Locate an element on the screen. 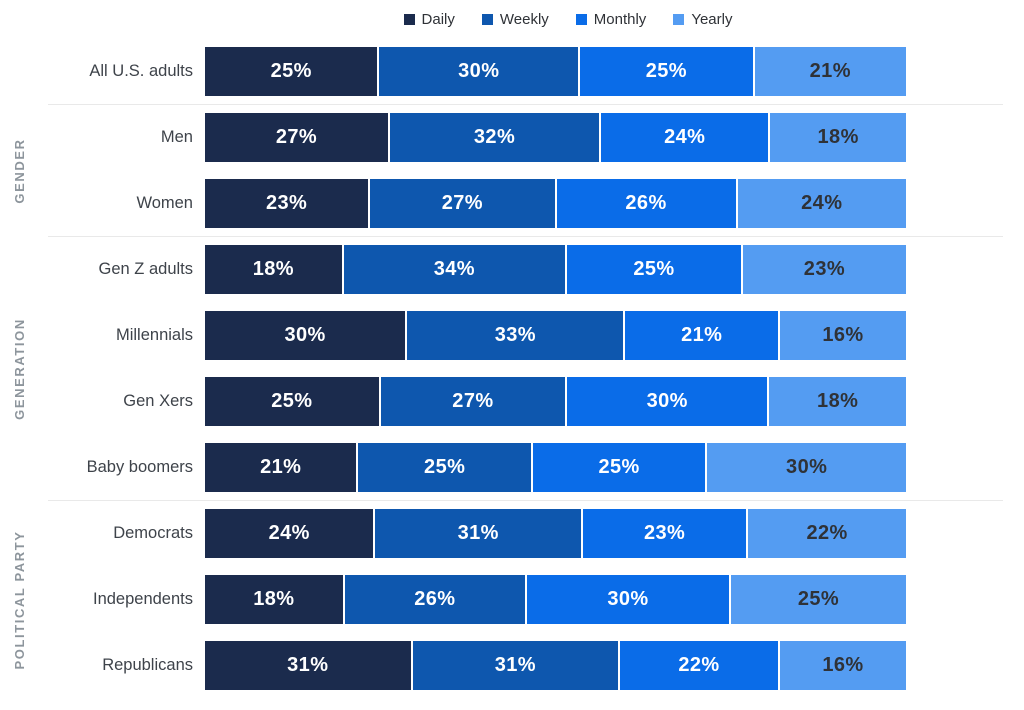  segment-value-label: 34% is located at coordinates (454, 269).